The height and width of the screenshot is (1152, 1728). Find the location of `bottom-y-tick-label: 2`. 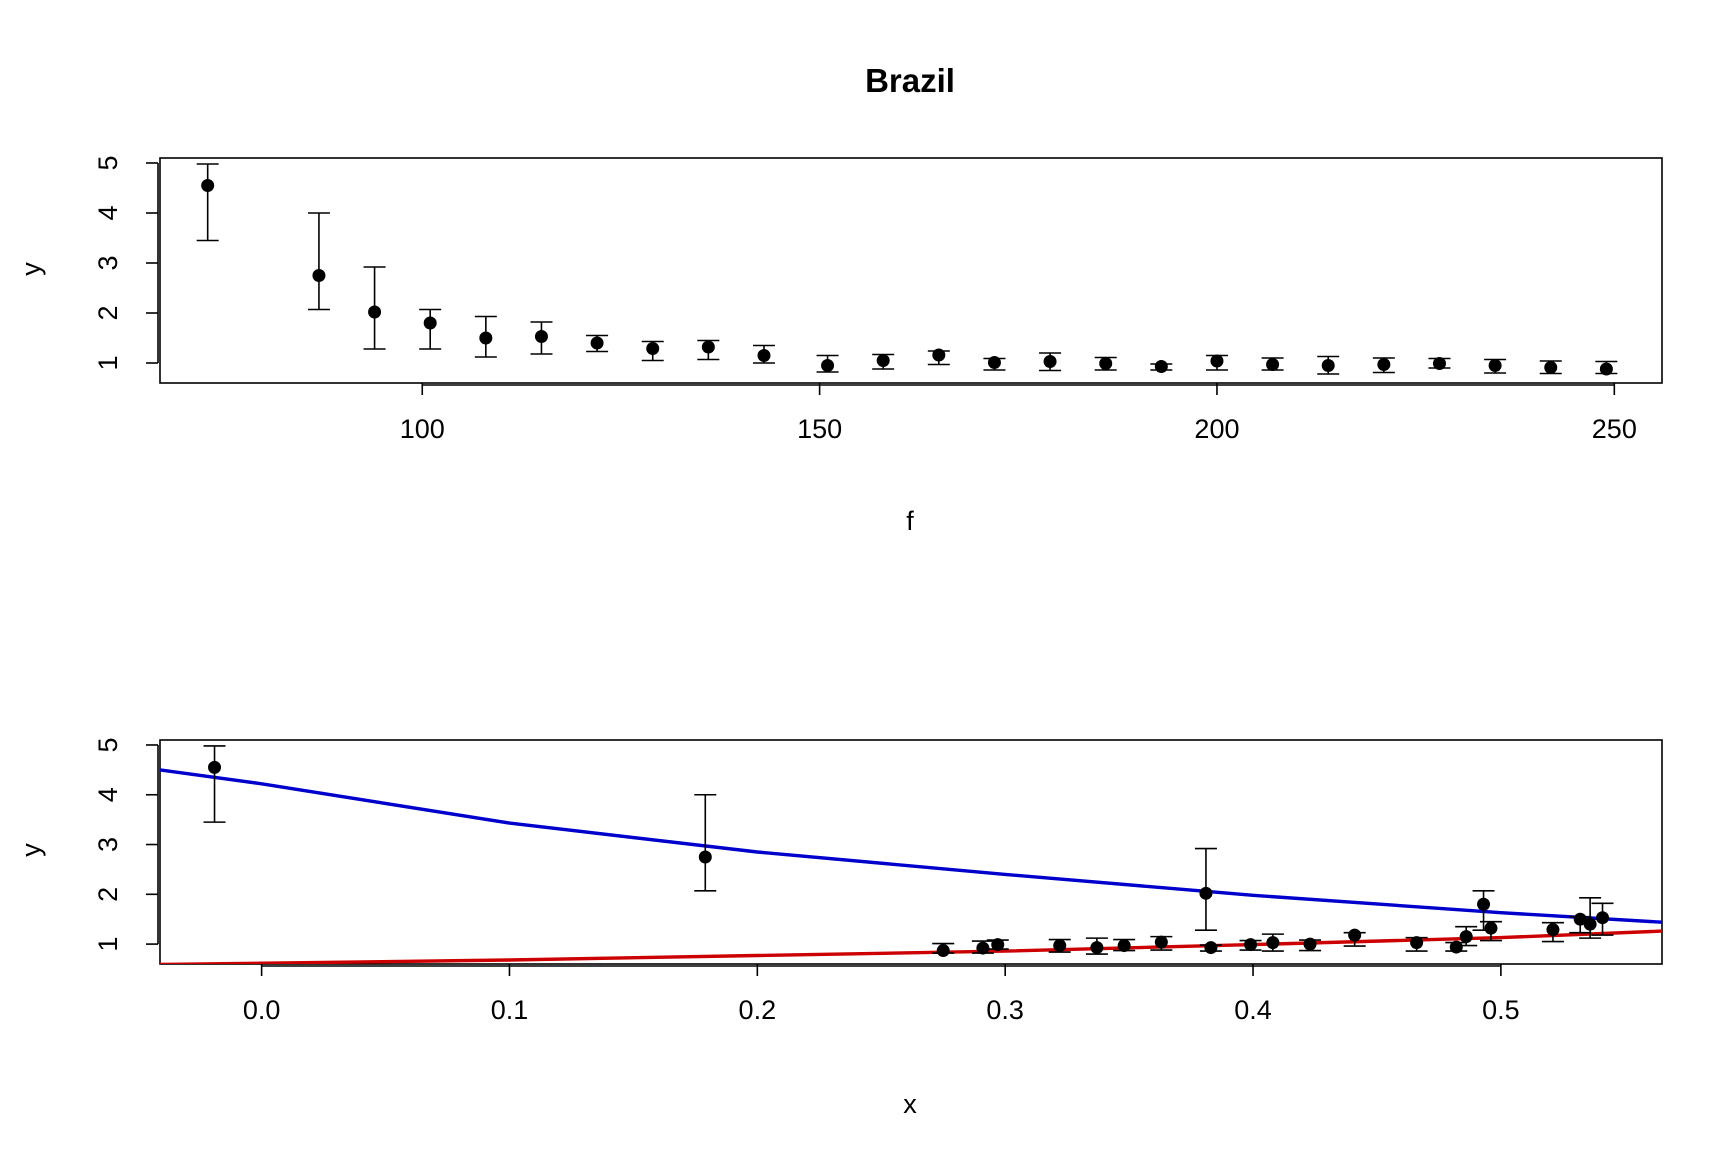

bottom-y-tick-label: 2 is located at coordinates (108, 894).